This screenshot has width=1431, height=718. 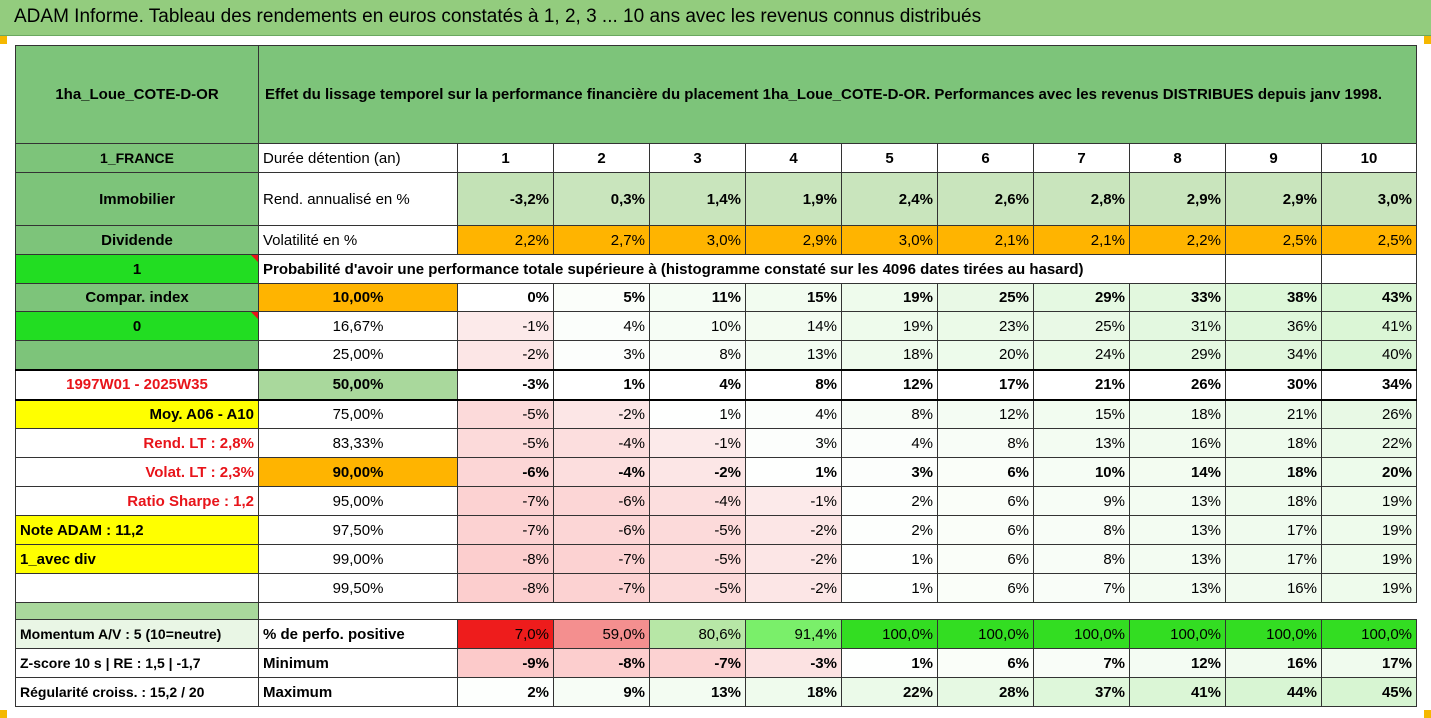 I want to click on percentile-value-cell: 2%, so click(x=889, y=530).